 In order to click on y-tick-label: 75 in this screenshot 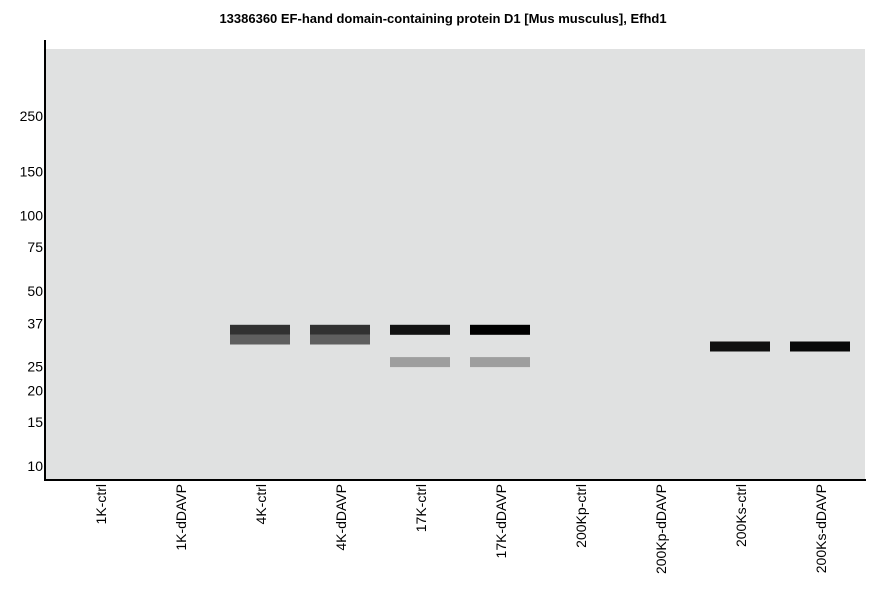, I will do `click(35, 247)`.